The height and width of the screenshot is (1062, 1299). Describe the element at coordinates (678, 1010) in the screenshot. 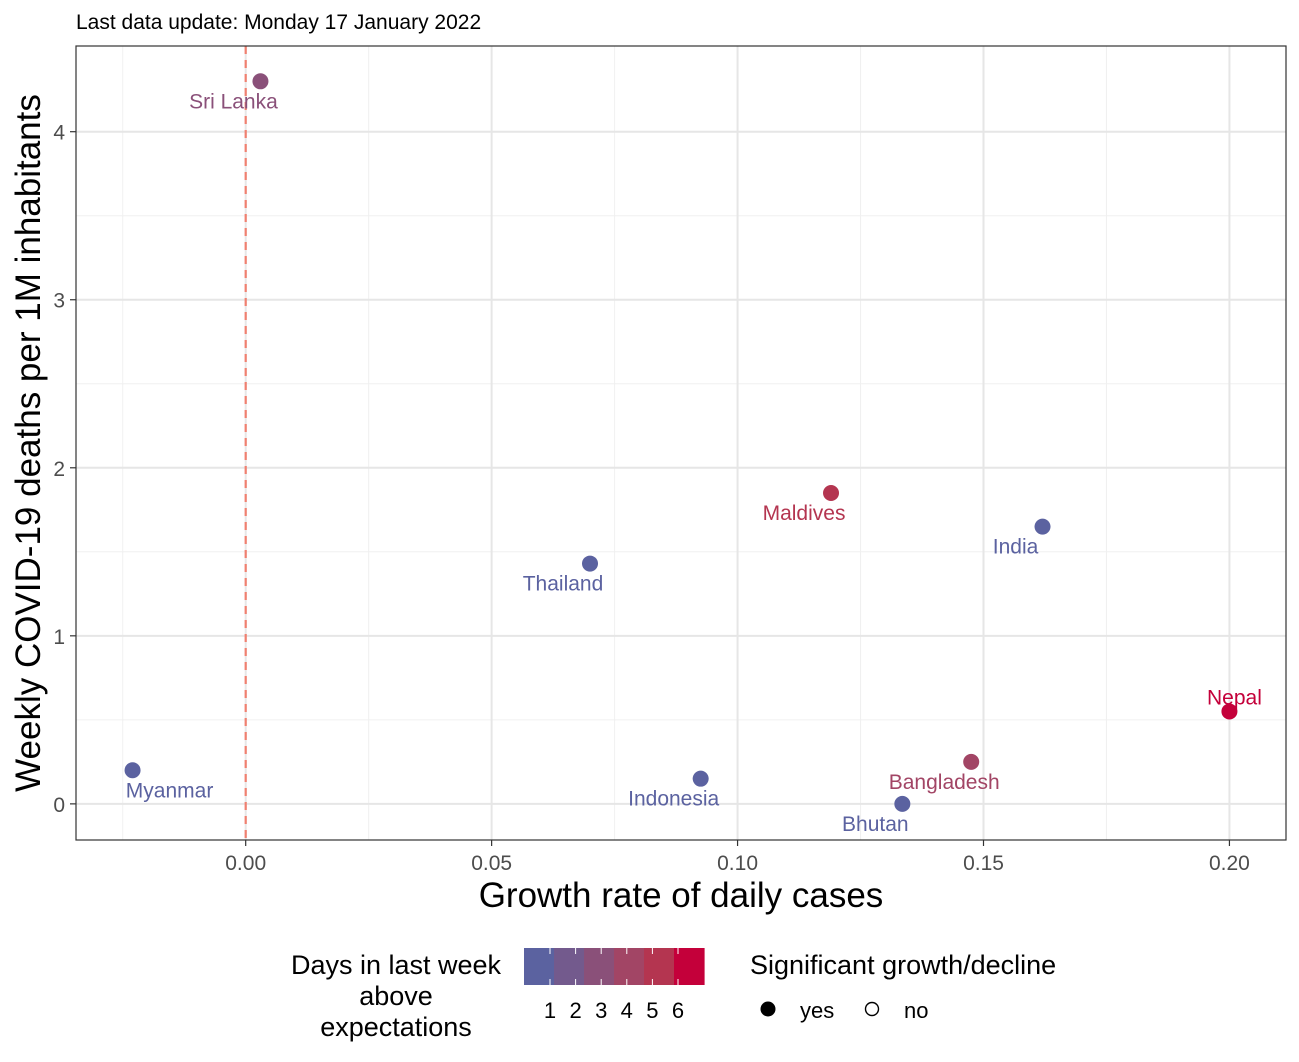

I see `colorbar-label: 6` at that location.